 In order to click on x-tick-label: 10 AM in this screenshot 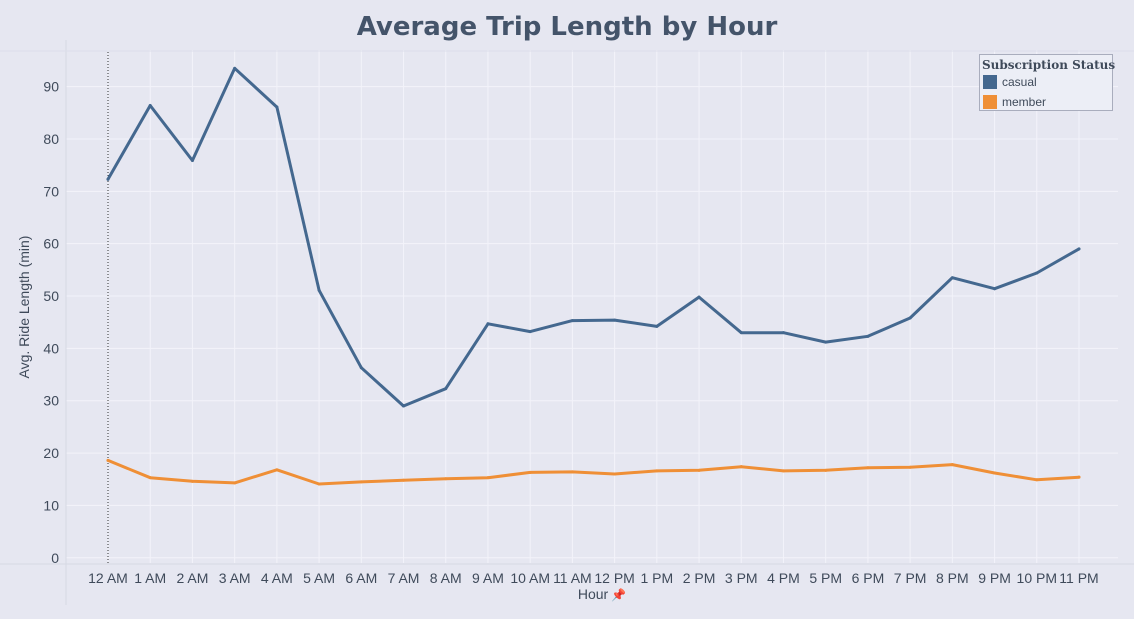, I will do `click(530, 578)`.